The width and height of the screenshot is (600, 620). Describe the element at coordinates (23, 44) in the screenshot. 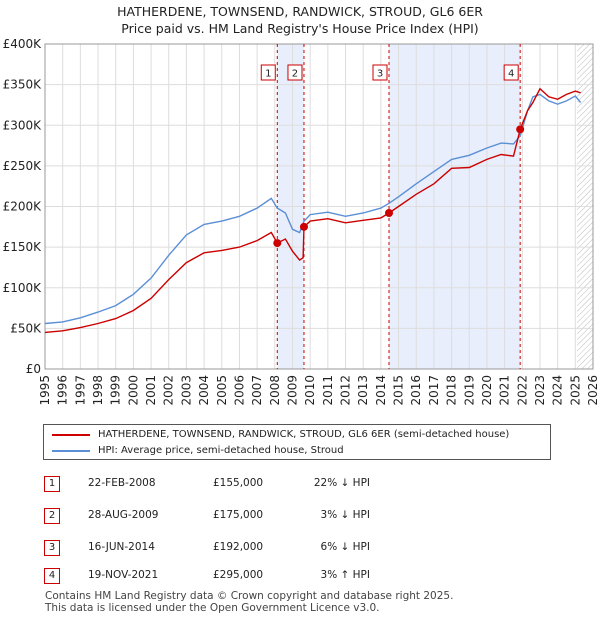

I see `y-tick-label: £400K` at that location.